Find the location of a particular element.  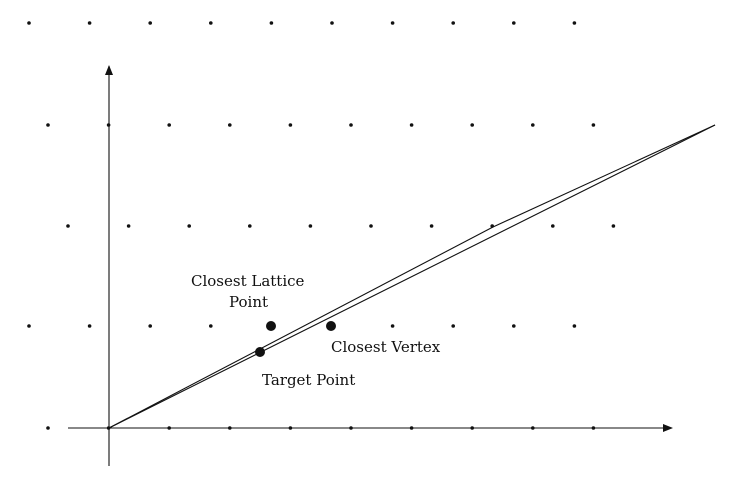

cone-upper-edge-extension is located at coordinates (604, 176).